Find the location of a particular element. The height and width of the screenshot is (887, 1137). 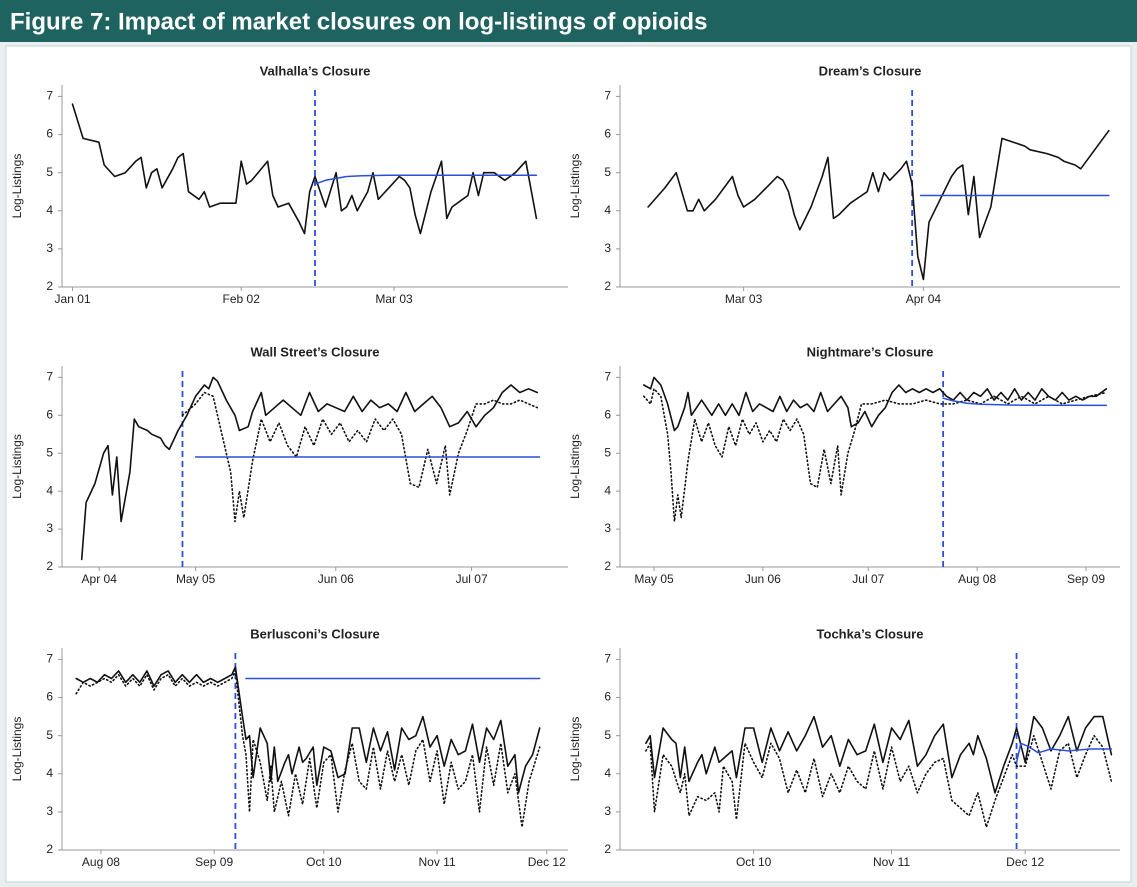

chart-title: Nightmare’s Closure is located at coordinates (870, 351).